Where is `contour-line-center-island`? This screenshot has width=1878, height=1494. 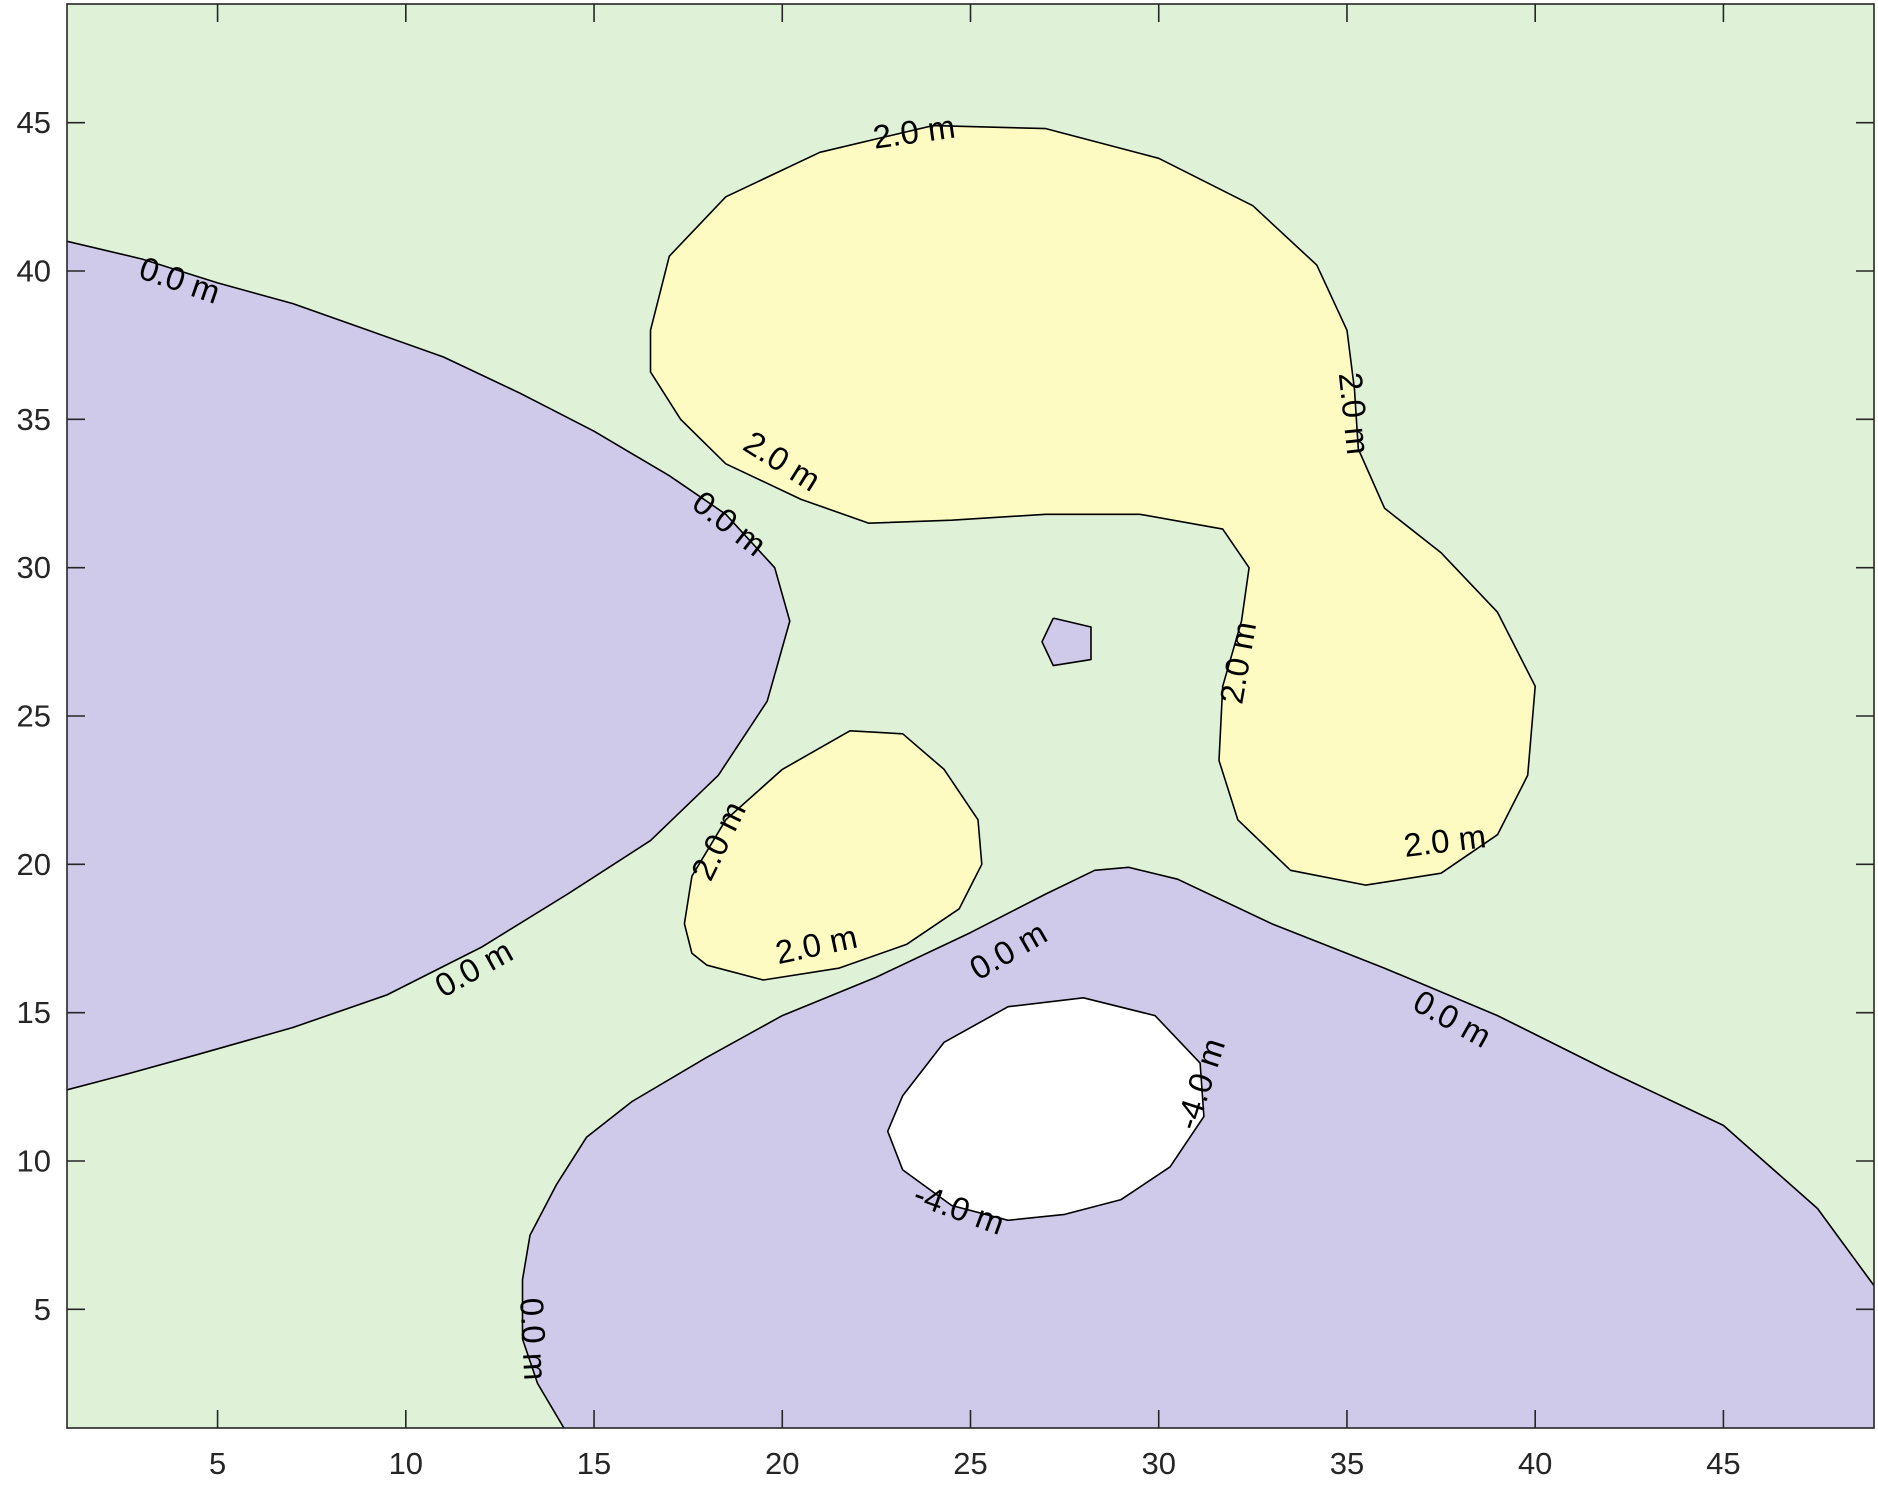 contour-line-center-island is located at coordinates (1066, 642).